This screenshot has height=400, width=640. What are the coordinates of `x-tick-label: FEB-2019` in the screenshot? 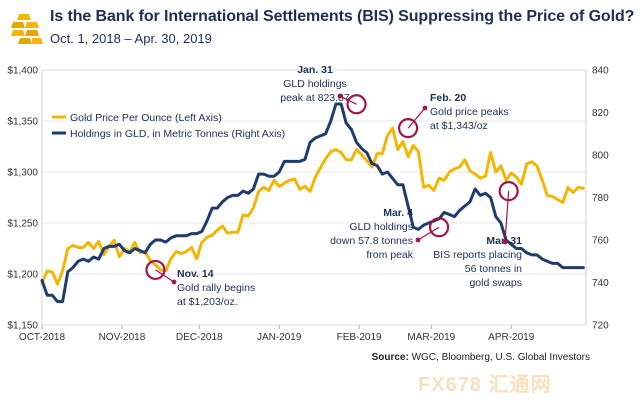 It's located at (359, 337).